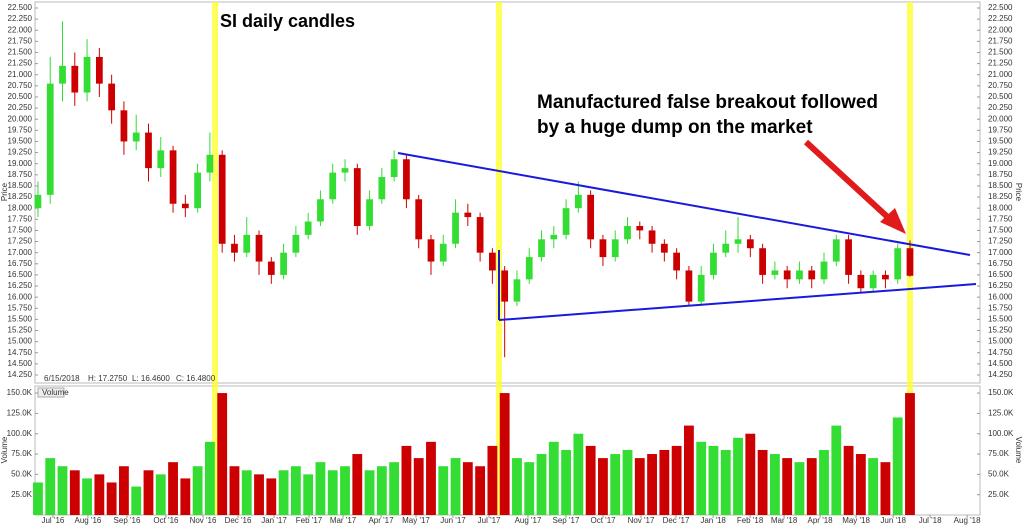 The height and width of the screenshot is (525, 1024). Describe the element at coordinates (1000, 285) in the screenshot. I see `y-tick-label: 16.250` at that location.